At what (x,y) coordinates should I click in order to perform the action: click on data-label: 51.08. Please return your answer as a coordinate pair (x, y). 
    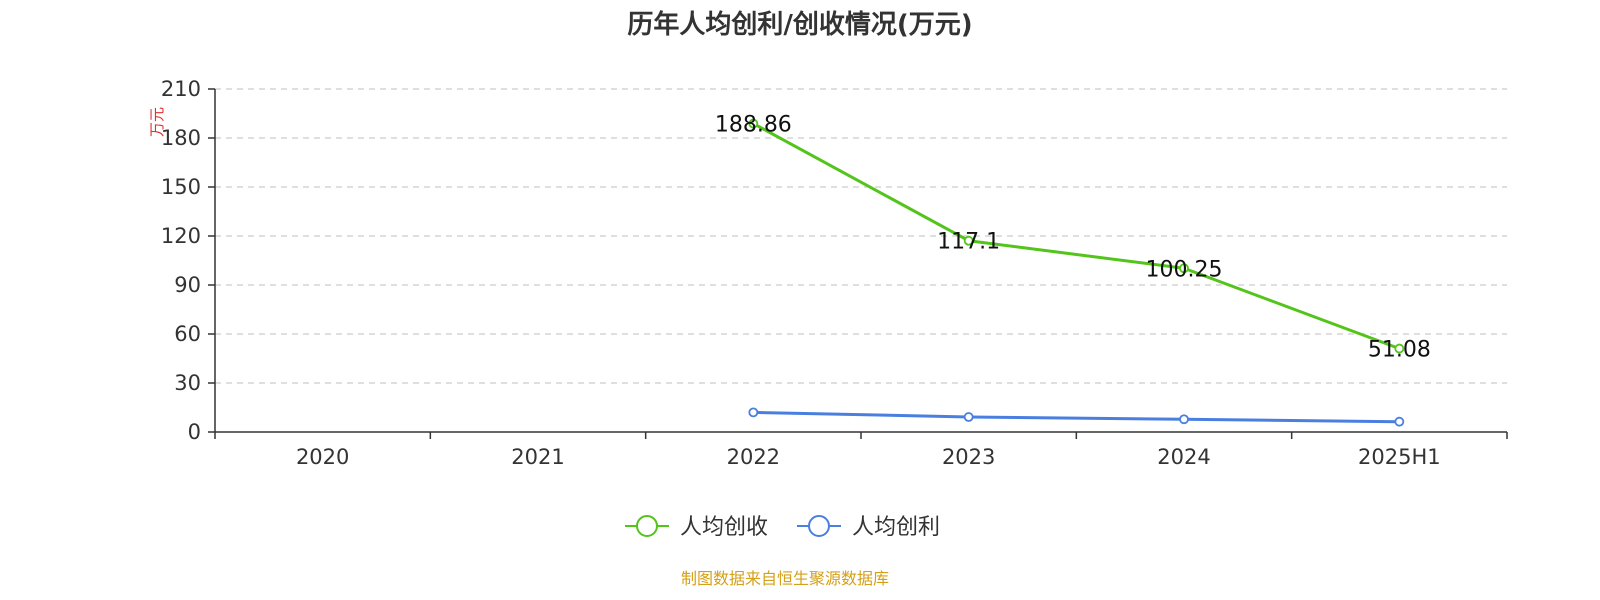
    Looking at the image, I should click on (1399, 350).